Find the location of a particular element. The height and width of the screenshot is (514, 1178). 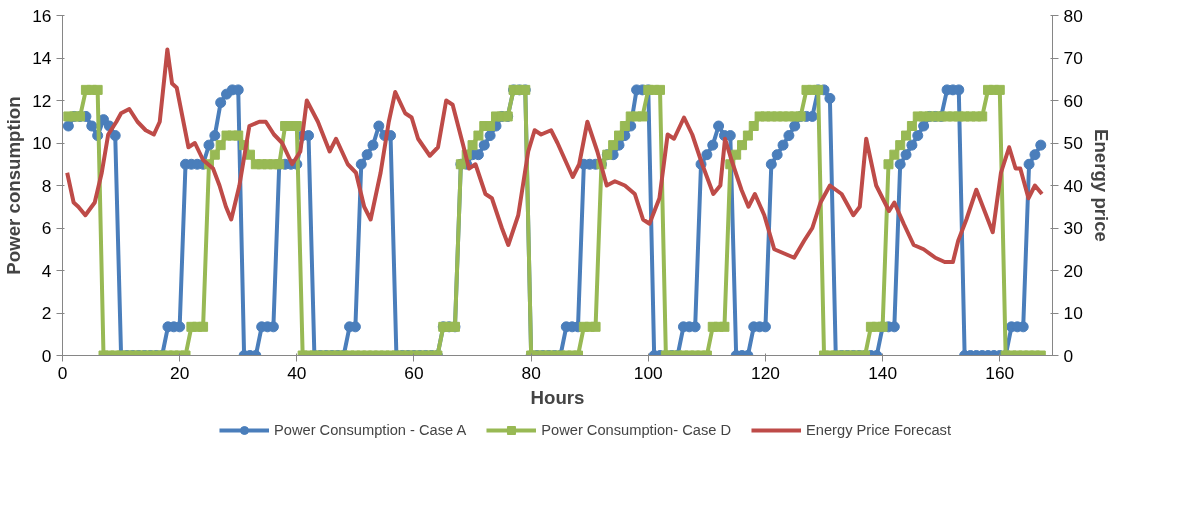

y-tick-label: 2 is located at coordinates (46, 313).